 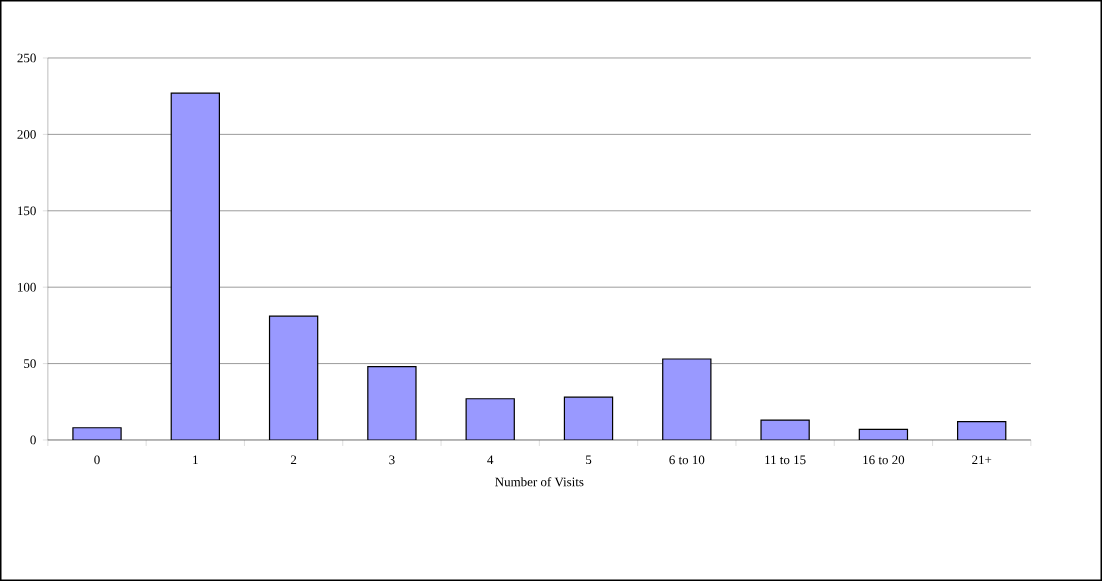 I want to click on x-tick-label: 4, so click(x=490, y=460).